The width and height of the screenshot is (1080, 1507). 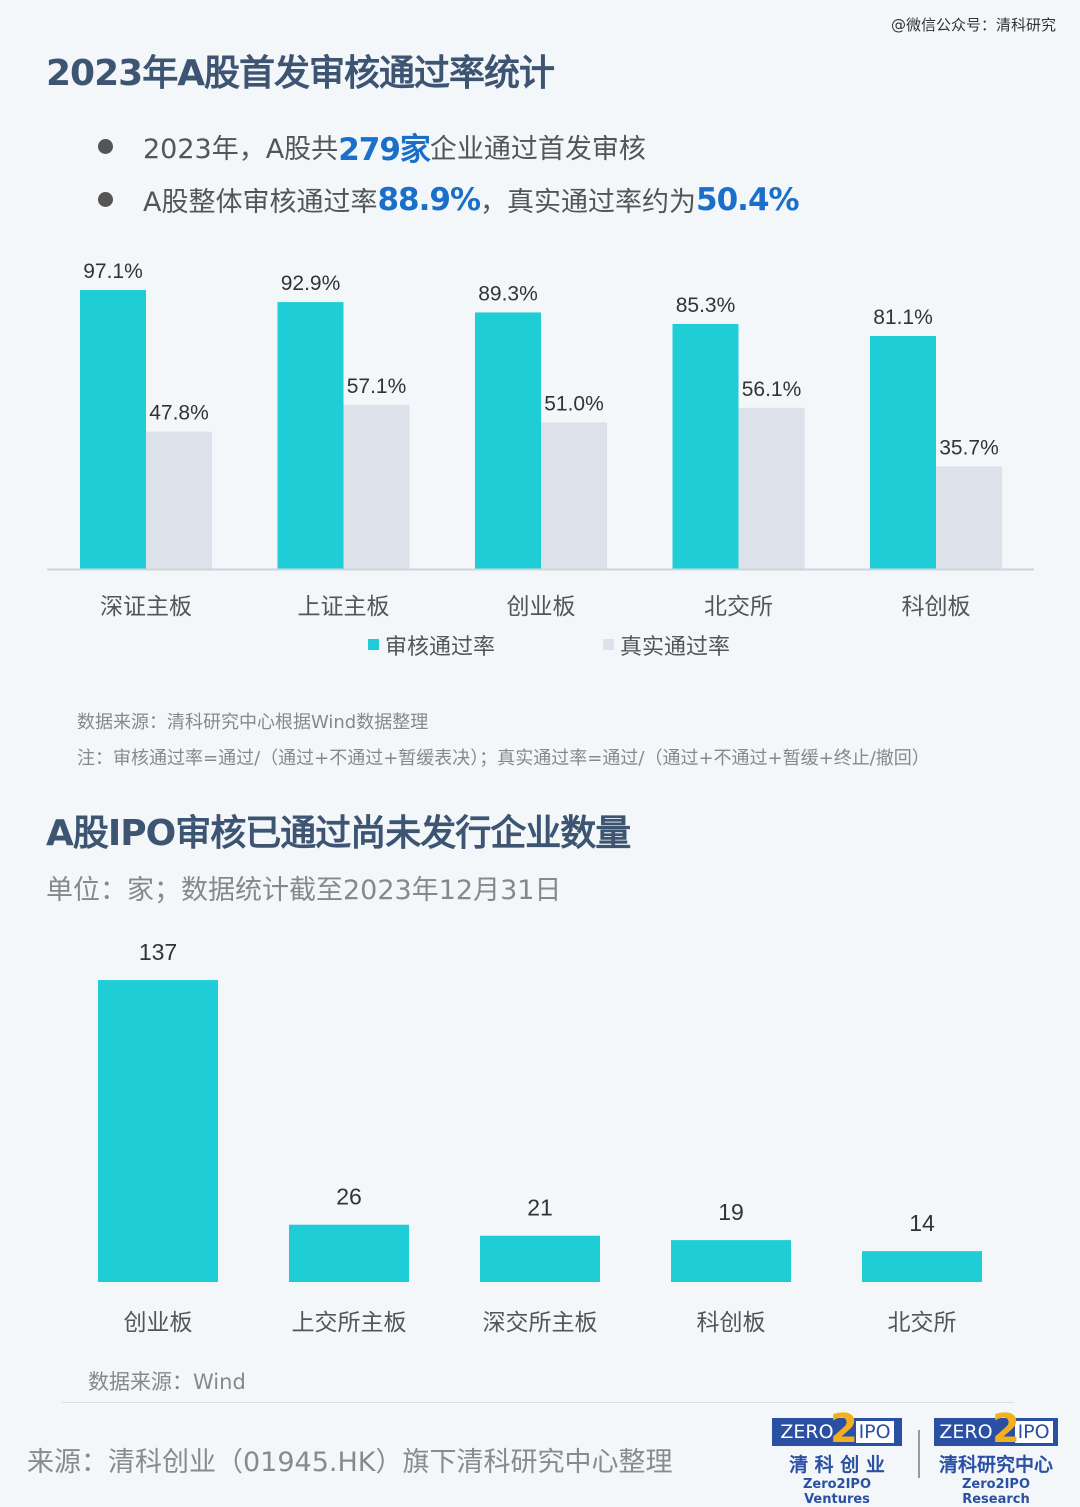 I want to click on data-label: 137, so click(x=158, y=952).